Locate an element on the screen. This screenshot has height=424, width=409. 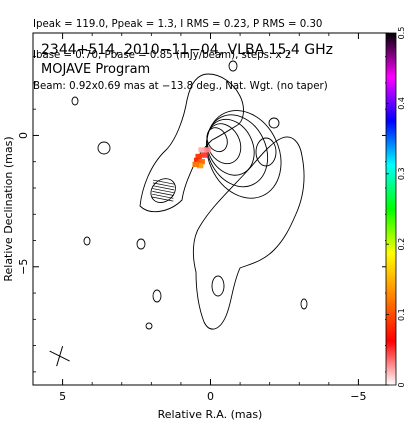
cross-arm is located at coordinates (60, 356).